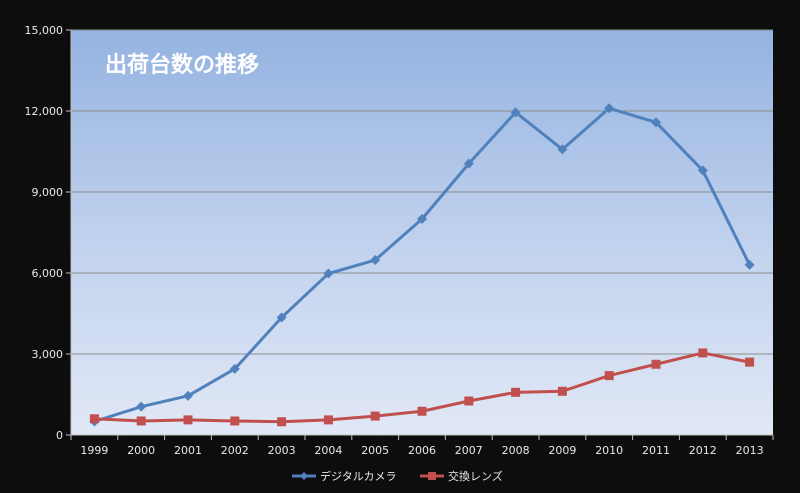 Image resolution: width=800 pixels, height=493 pixels. Describe the element at coordinates (48, 192) in the screenshot. I see `y-tick-label: 9,000` at that location.